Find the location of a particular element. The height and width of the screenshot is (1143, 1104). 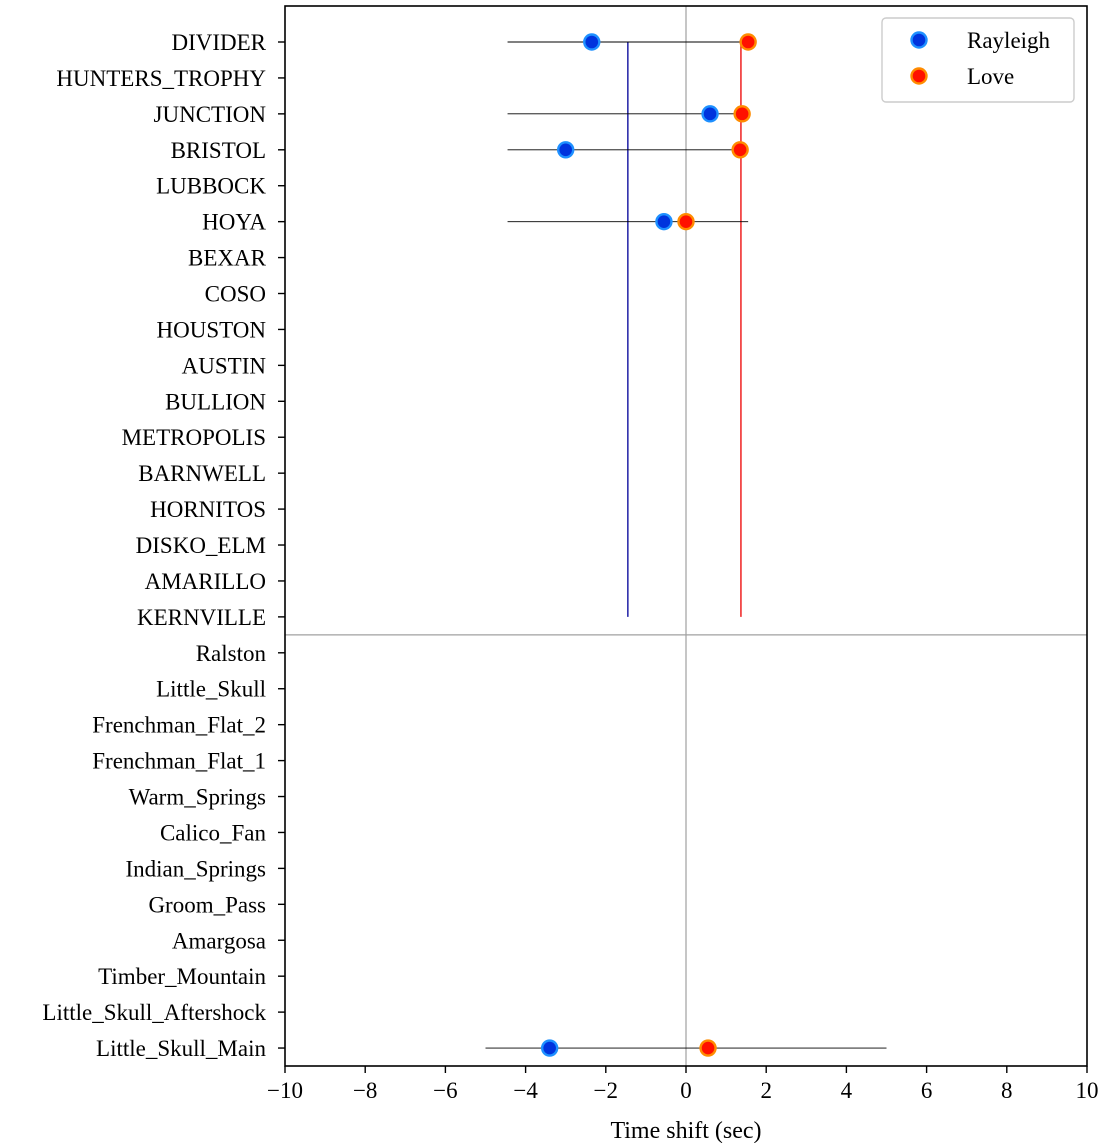

love-point-junction is located at coordinates (742, 114).